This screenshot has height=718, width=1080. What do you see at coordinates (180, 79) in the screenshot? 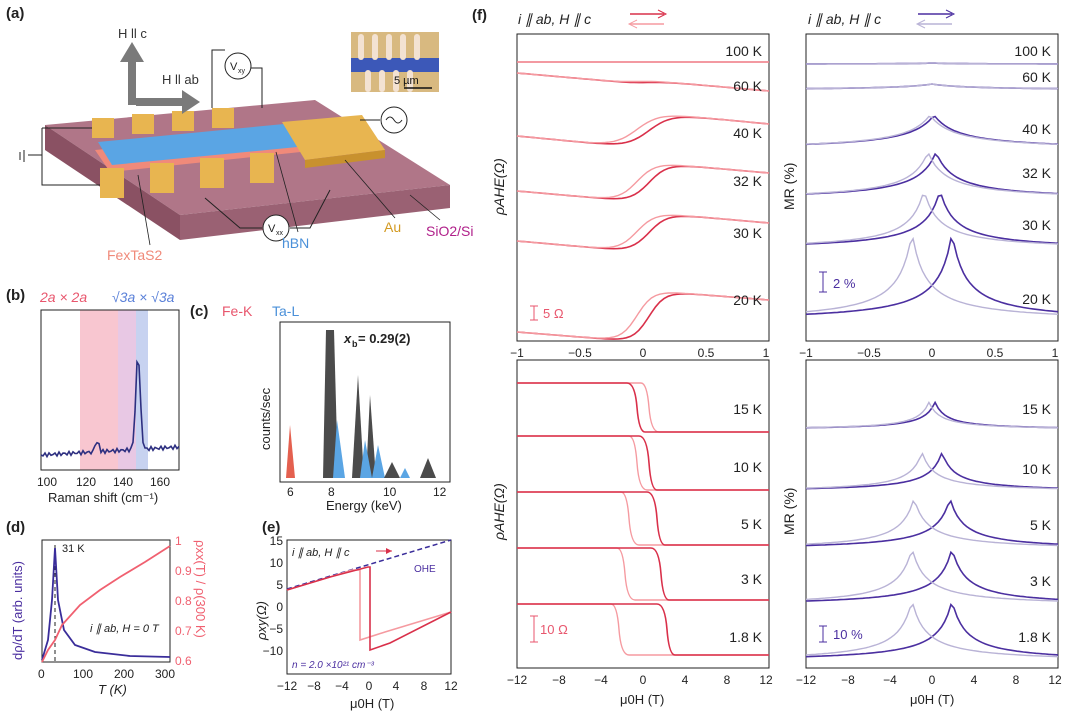
I see `h-ab-label: H ll ab` at bounding box center [180, 79].